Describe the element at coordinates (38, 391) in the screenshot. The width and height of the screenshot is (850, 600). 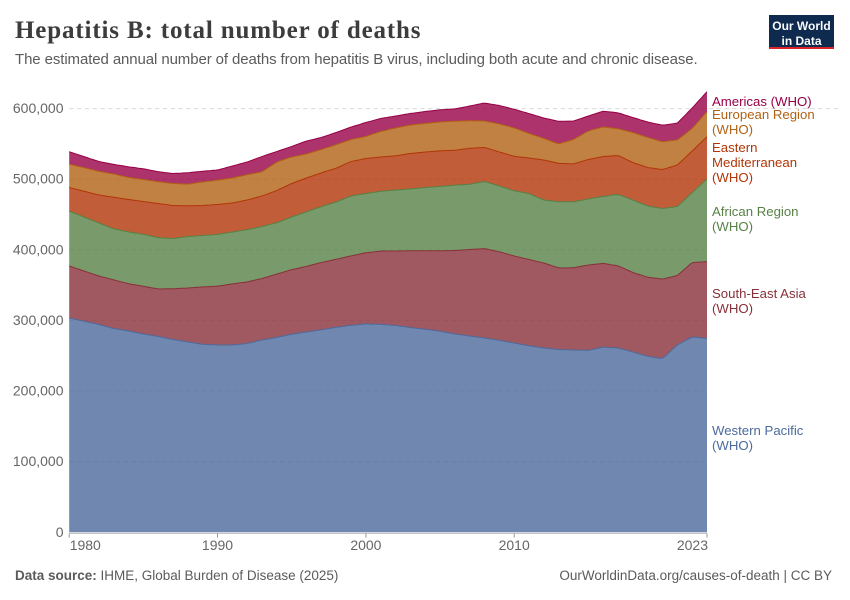
I see `svg-text: 200,000` at that location.